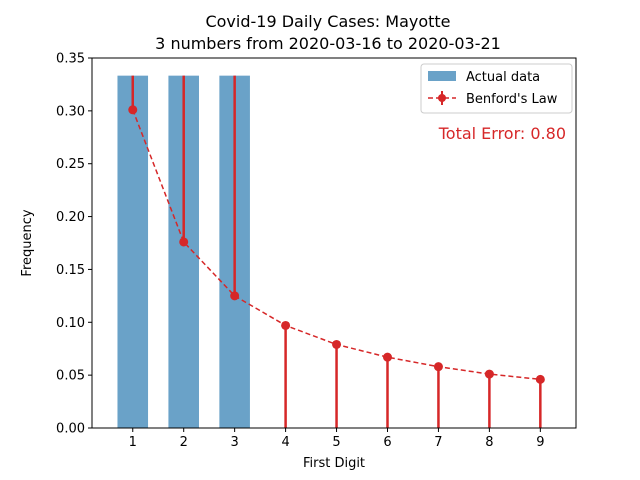 This screenshot has width=640, height=480. I want to click on legend: Actual data Benford's Law, so click(496, 88).